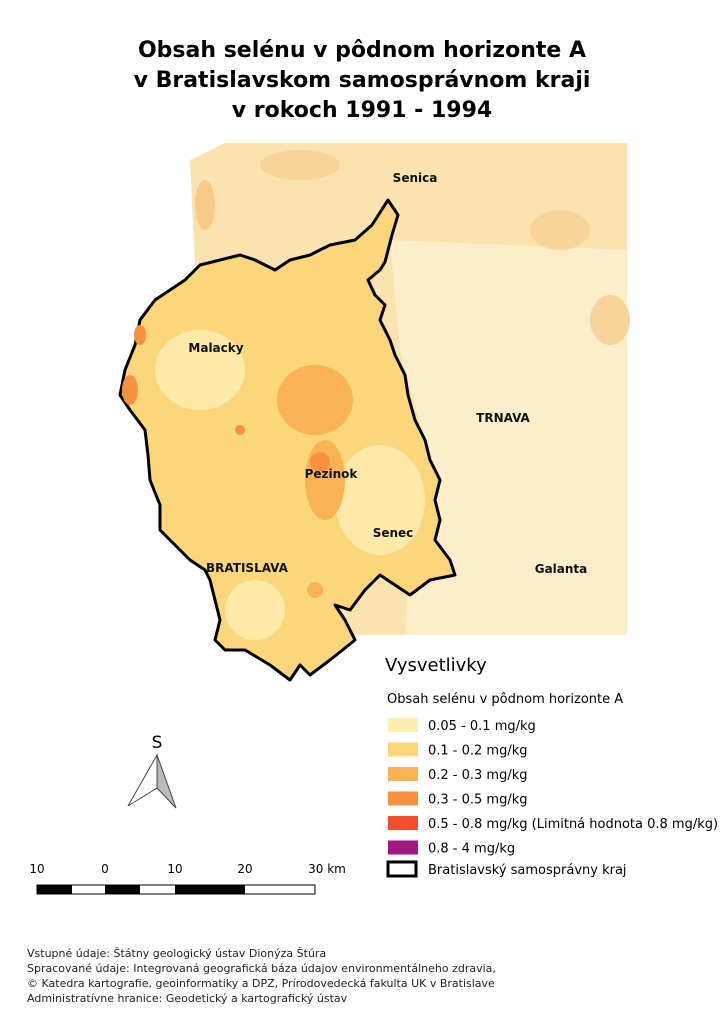  What do you see at coordinates (157, 743) in the screenshot?
I see `north-label: S` at bounding box center [157, 743].